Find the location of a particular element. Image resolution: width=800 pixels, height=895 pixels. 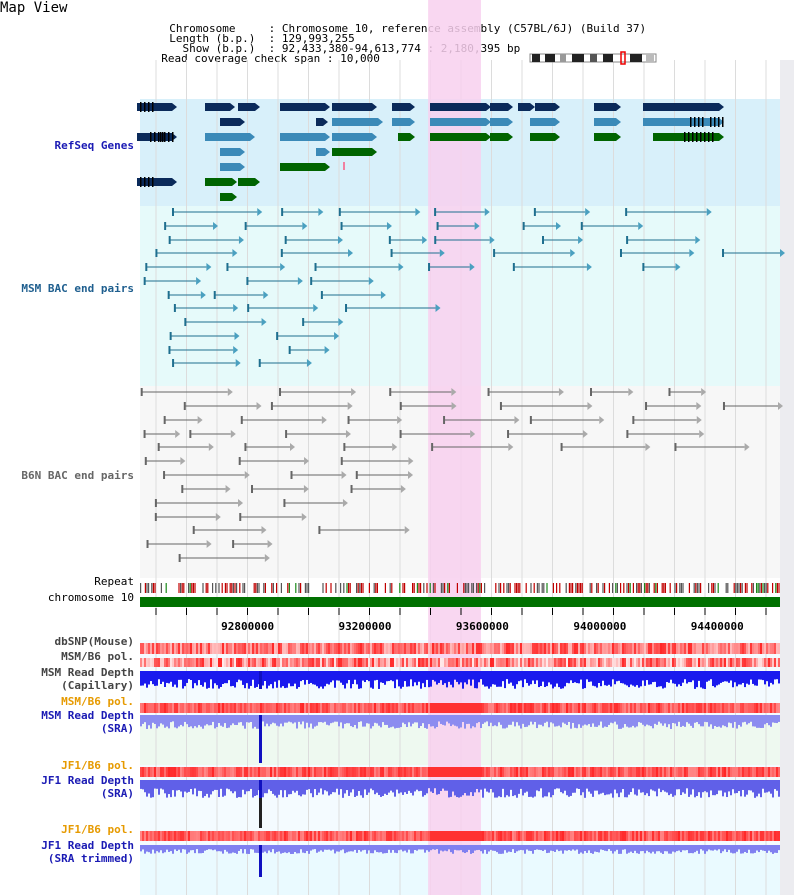

track-label-msm_sra2: (SRA) is located at coordinates (117, 728).